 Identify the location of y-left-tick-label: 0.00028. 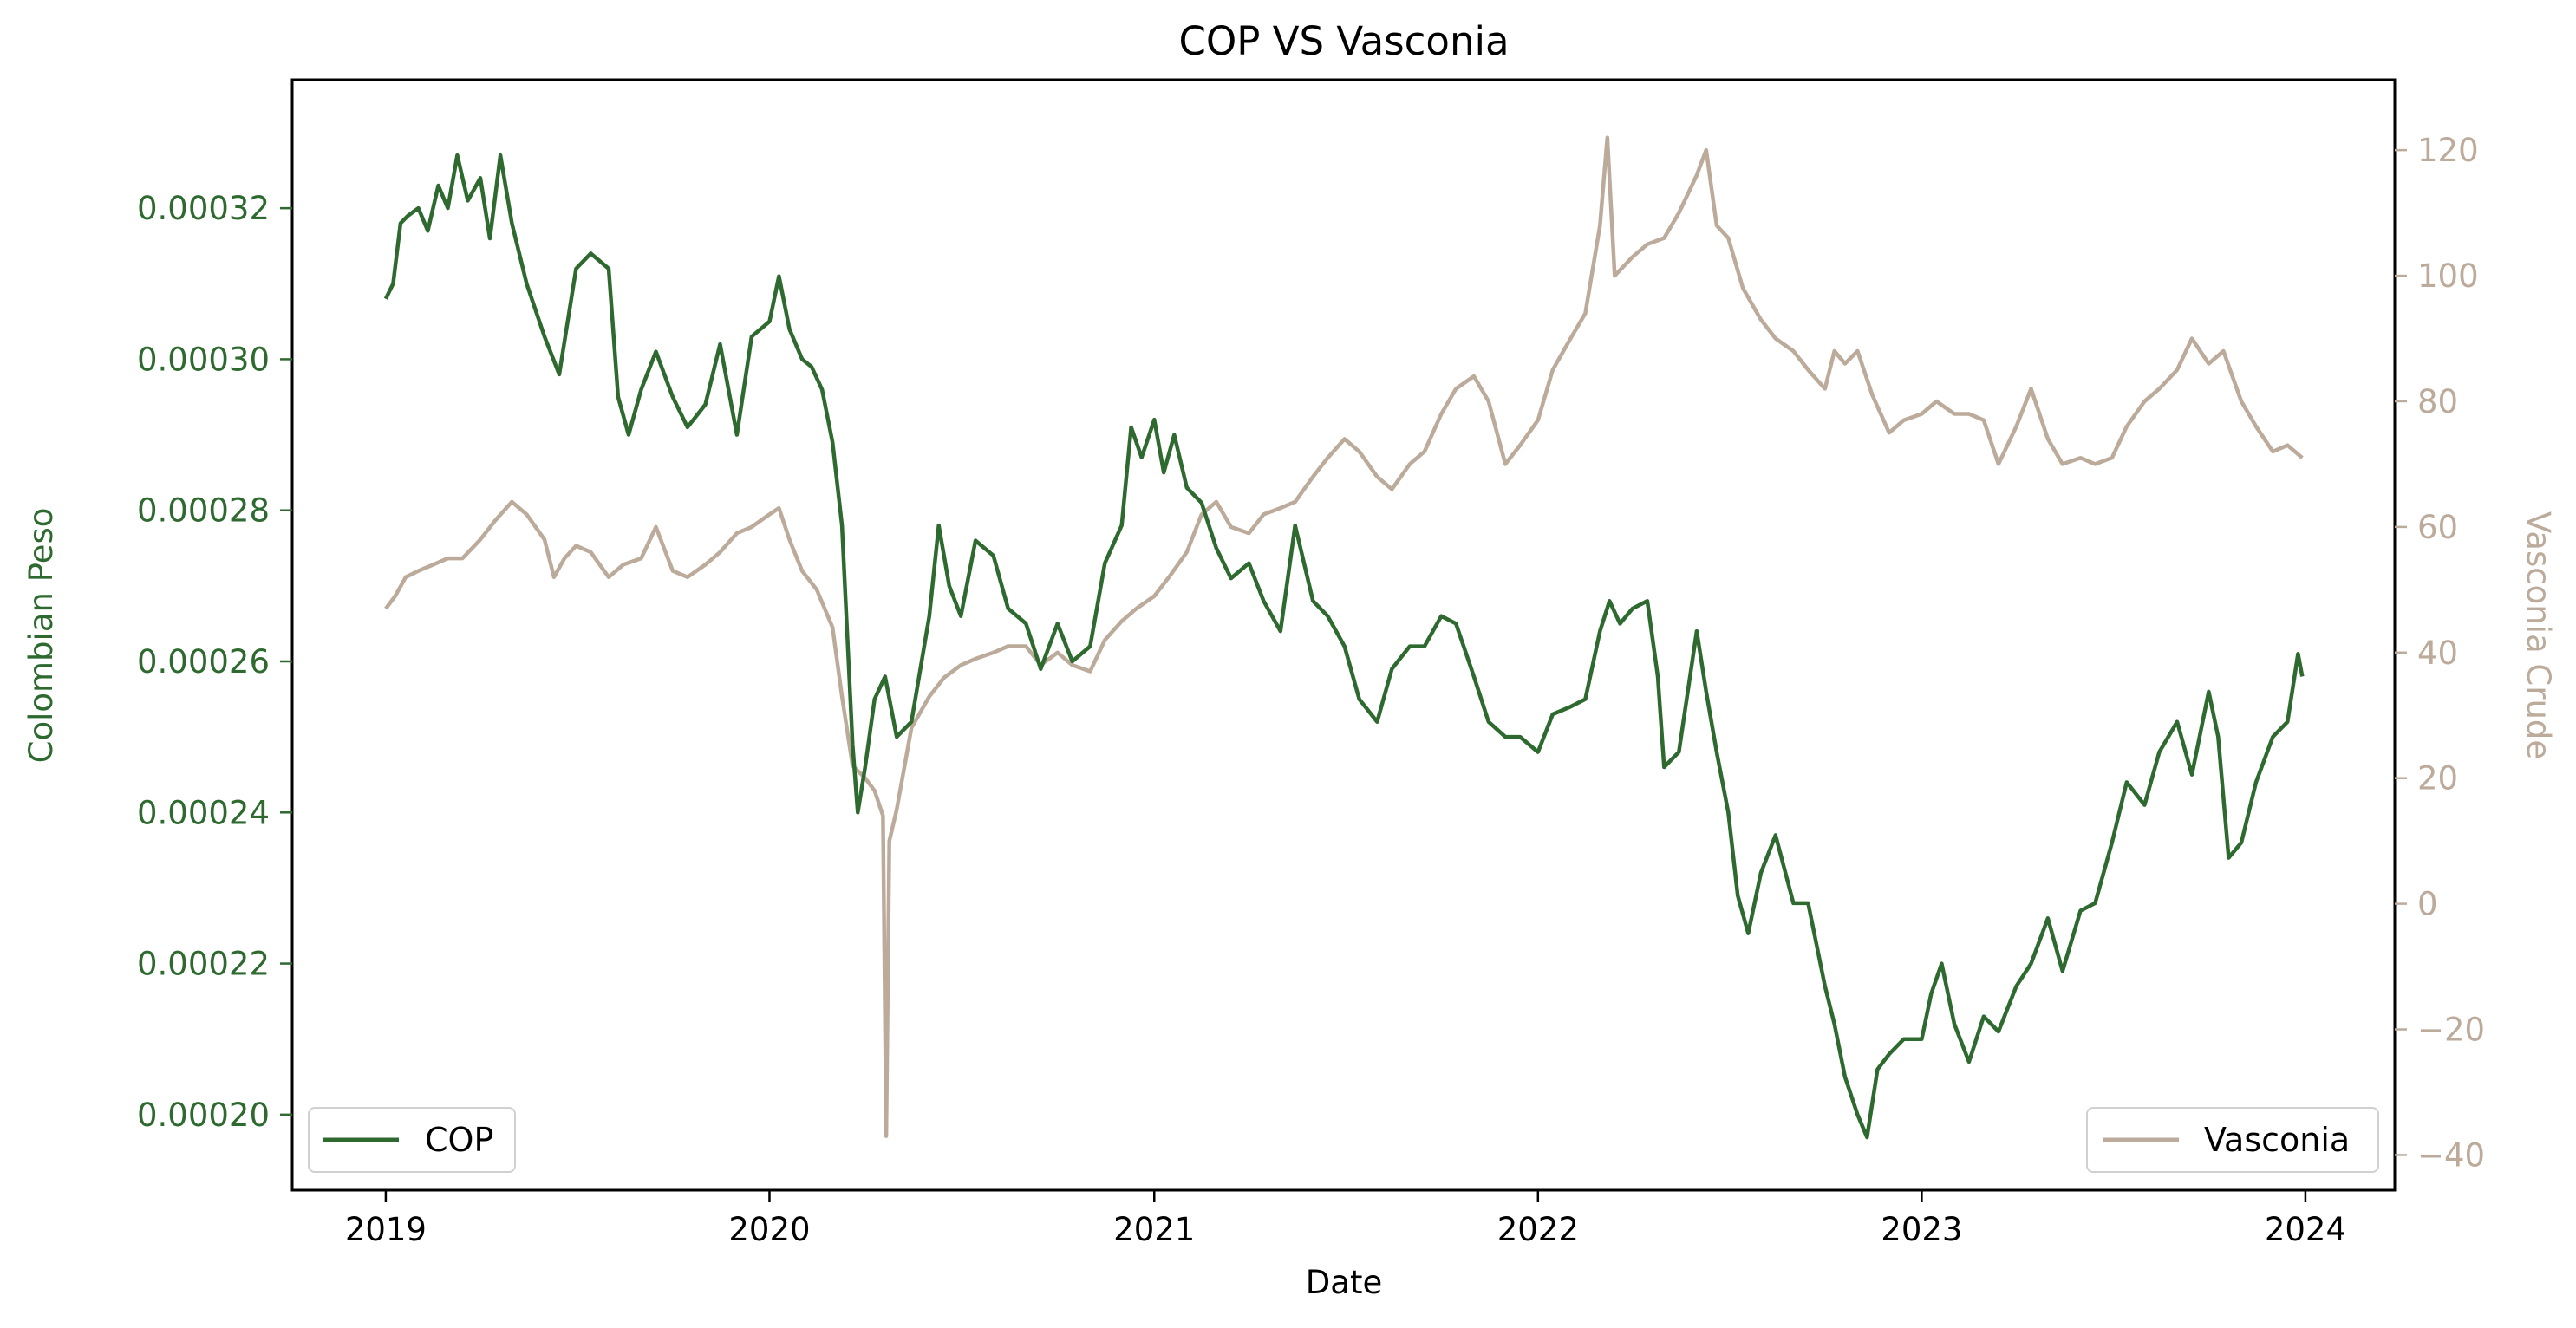
(204, 511).